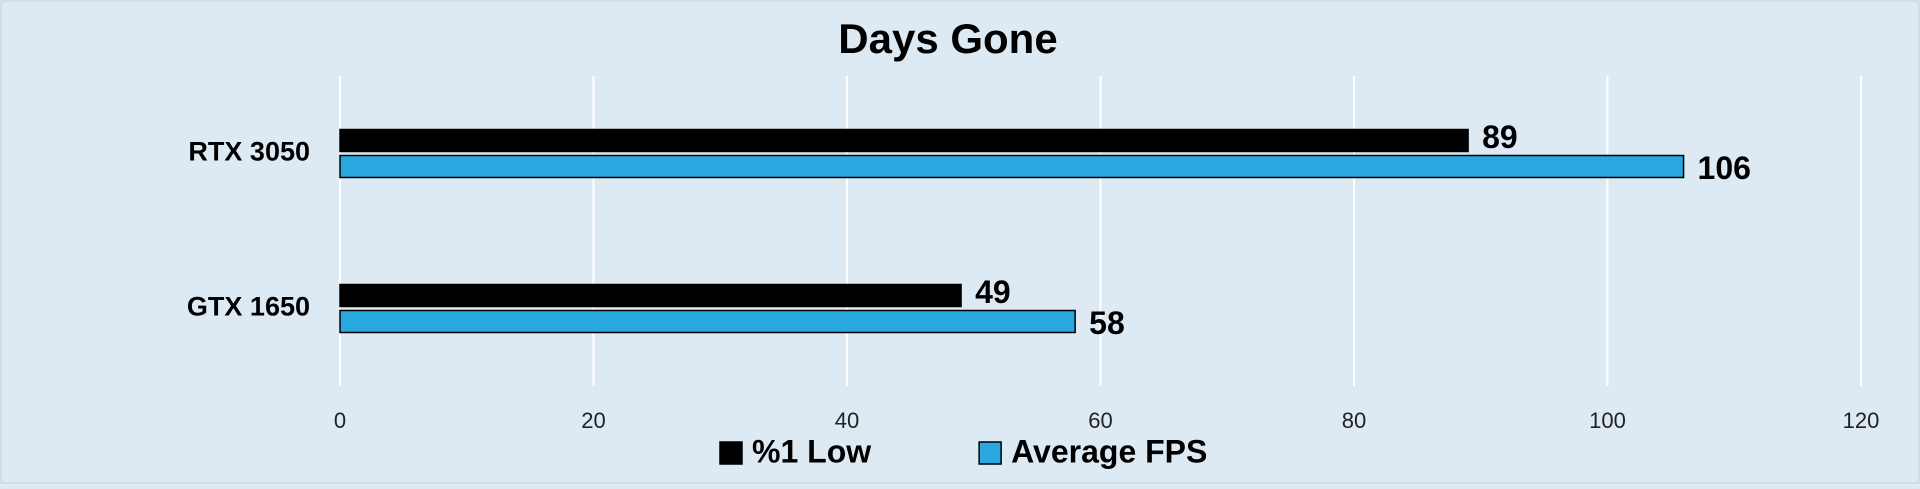 This screenshot has height=489, width=1920. Describe the element at coordinates (1100, 420) in the screenshot. I see `x-tick-label: 60` at that location.